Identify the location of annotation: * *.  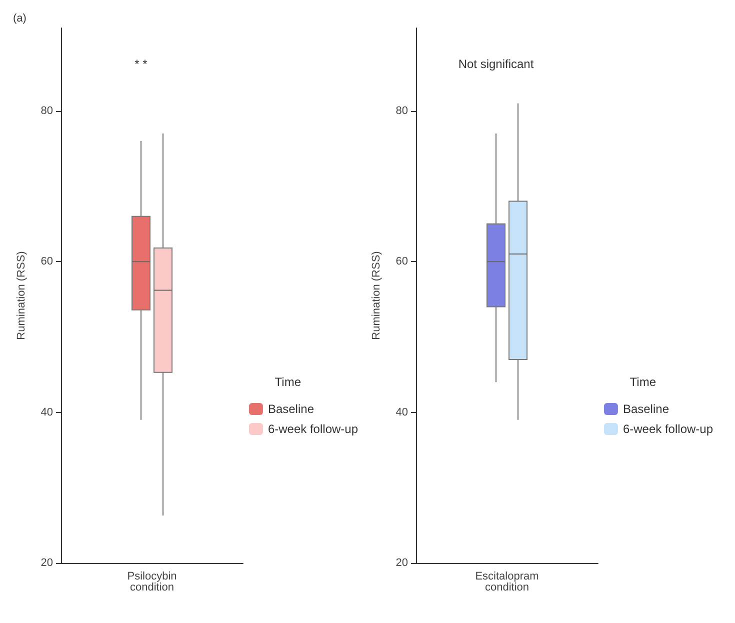
(141, 64).